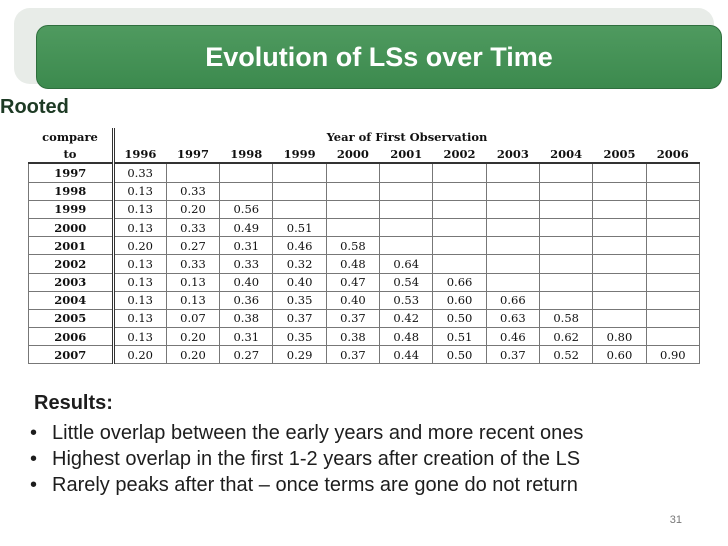 The height and width of the screenshot is (546, 728). Describe the element at coordinates (364, 318) in the screenshot. I see `table-row: 2005 0.13 0.07 0.38 0.37 0.37 0.42 0.50 0.63 0.58` at that location.